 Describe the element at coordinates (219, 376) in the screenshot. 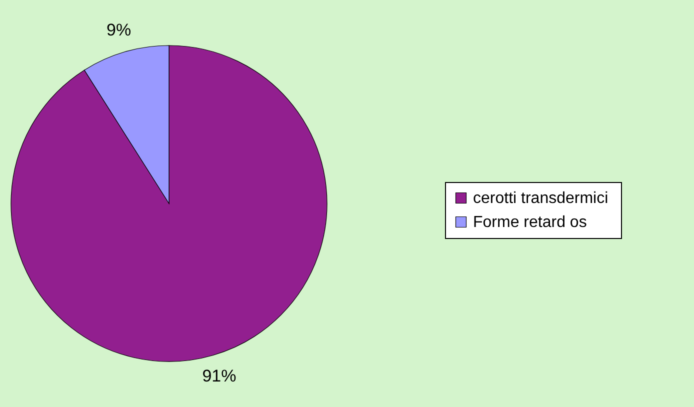

I see `data-label: 91%` at that location.